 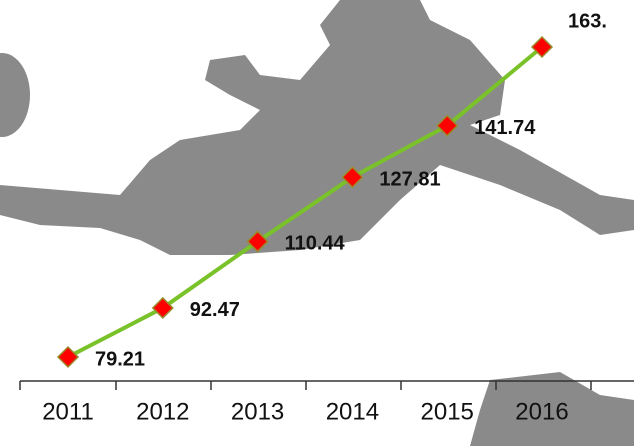 I want to click on x-tick-label: 2011, so click(x=68, y=411).